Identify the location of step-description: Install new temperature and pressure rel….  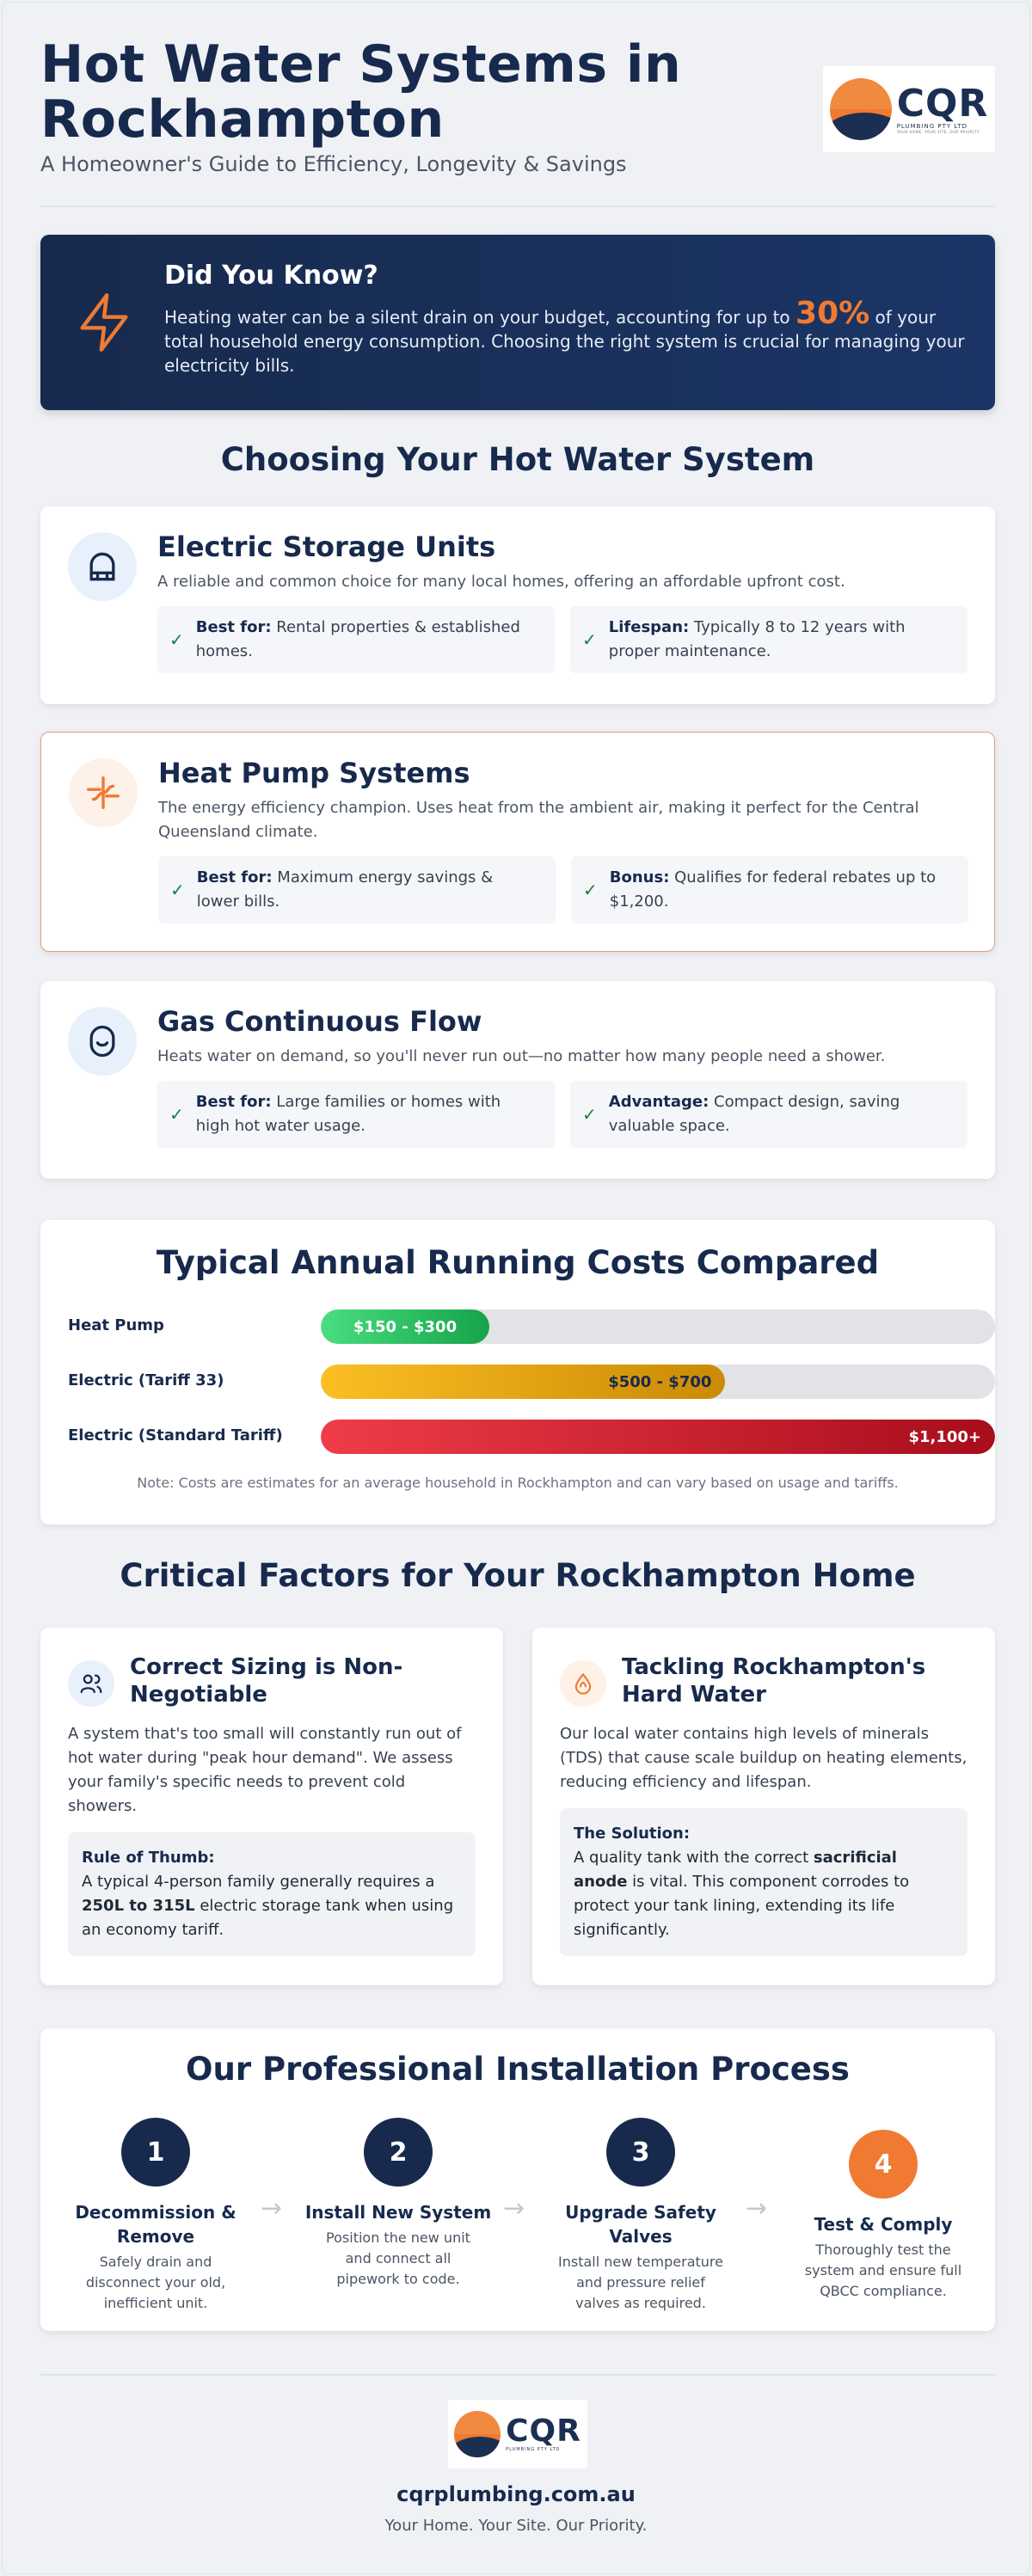
(640, 2282).